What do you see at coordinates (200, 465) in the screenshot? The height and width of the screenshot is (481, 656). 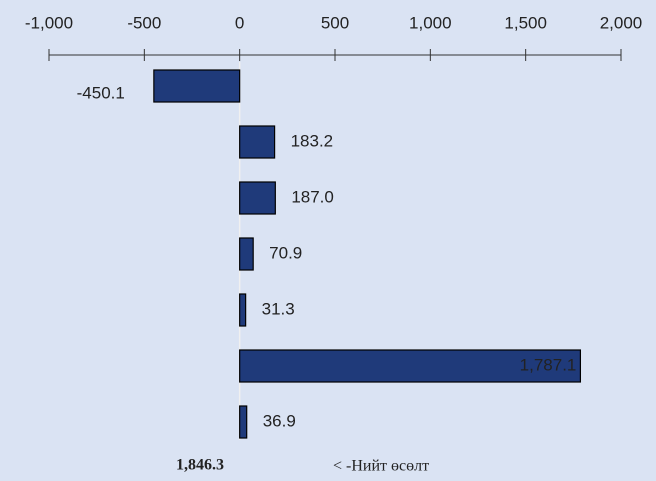 I see `total-value: 1,846.3` at bounding box center [200, 465].